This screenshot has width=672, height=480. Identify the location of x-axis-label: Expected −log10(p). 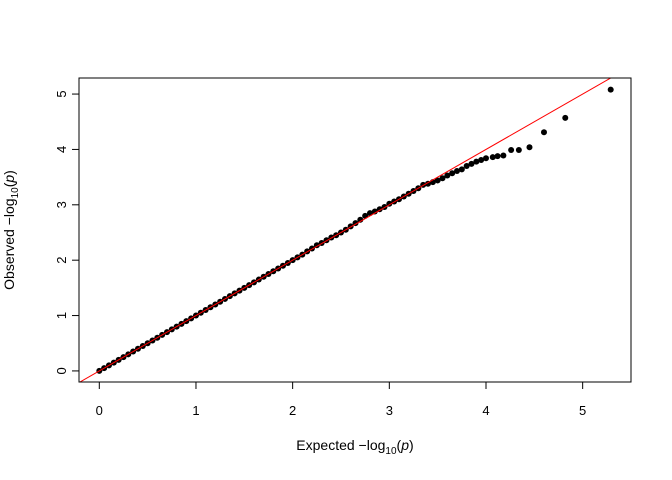
(354, 447).